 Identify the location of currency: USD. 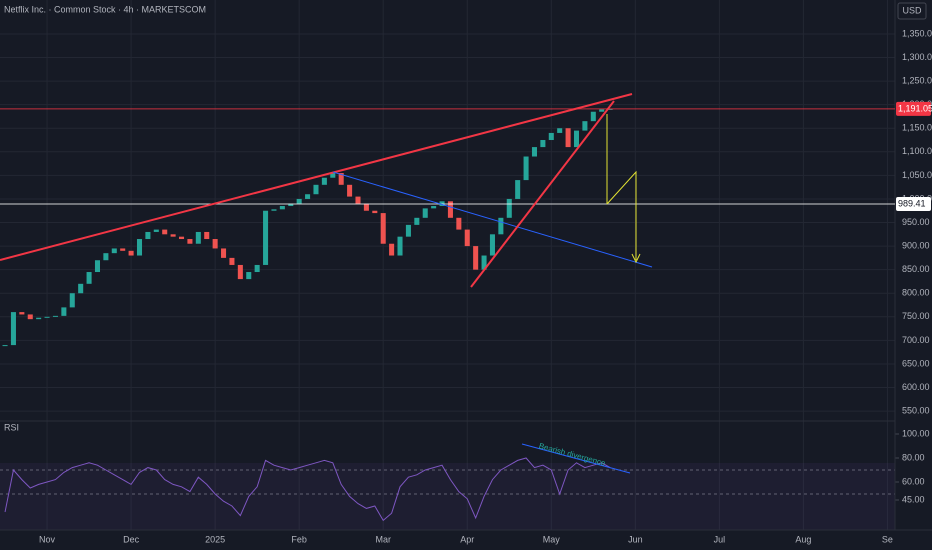
(912, 10).